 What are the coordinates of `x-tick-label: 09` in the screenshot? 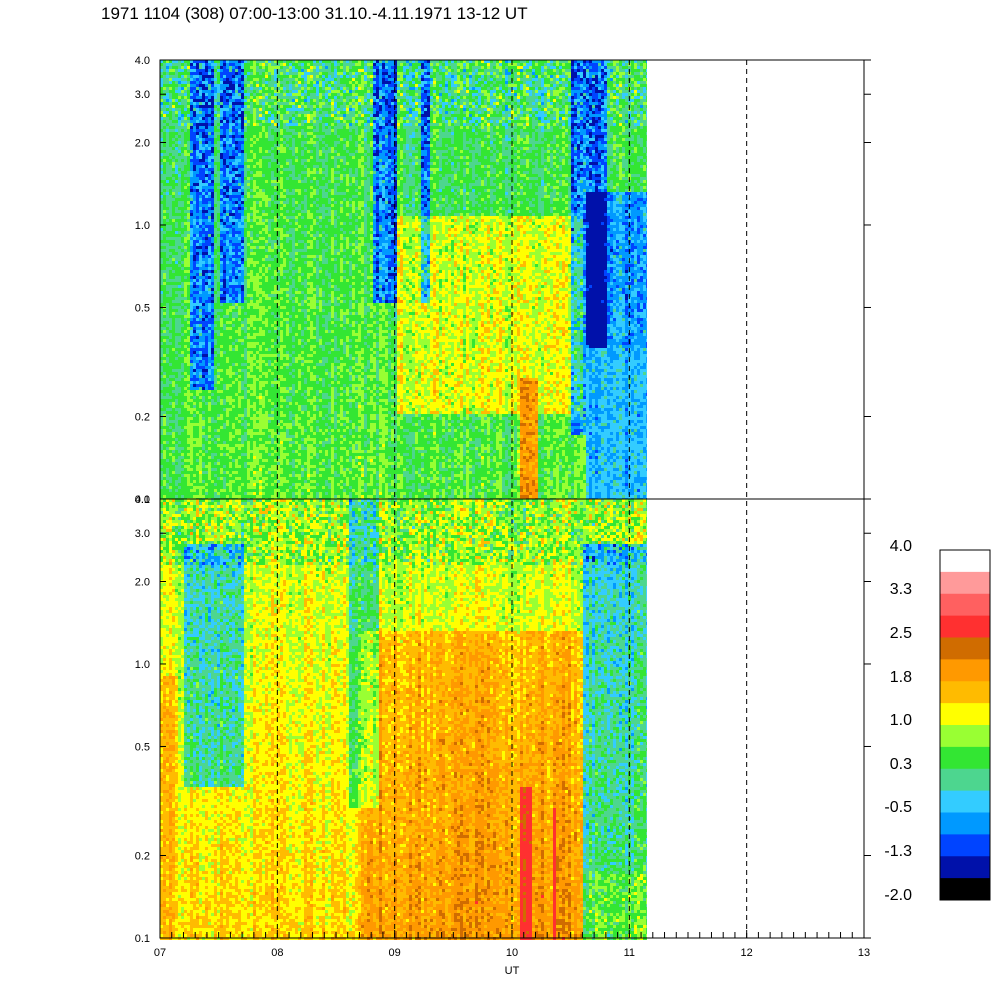 It's located at (395, 953).